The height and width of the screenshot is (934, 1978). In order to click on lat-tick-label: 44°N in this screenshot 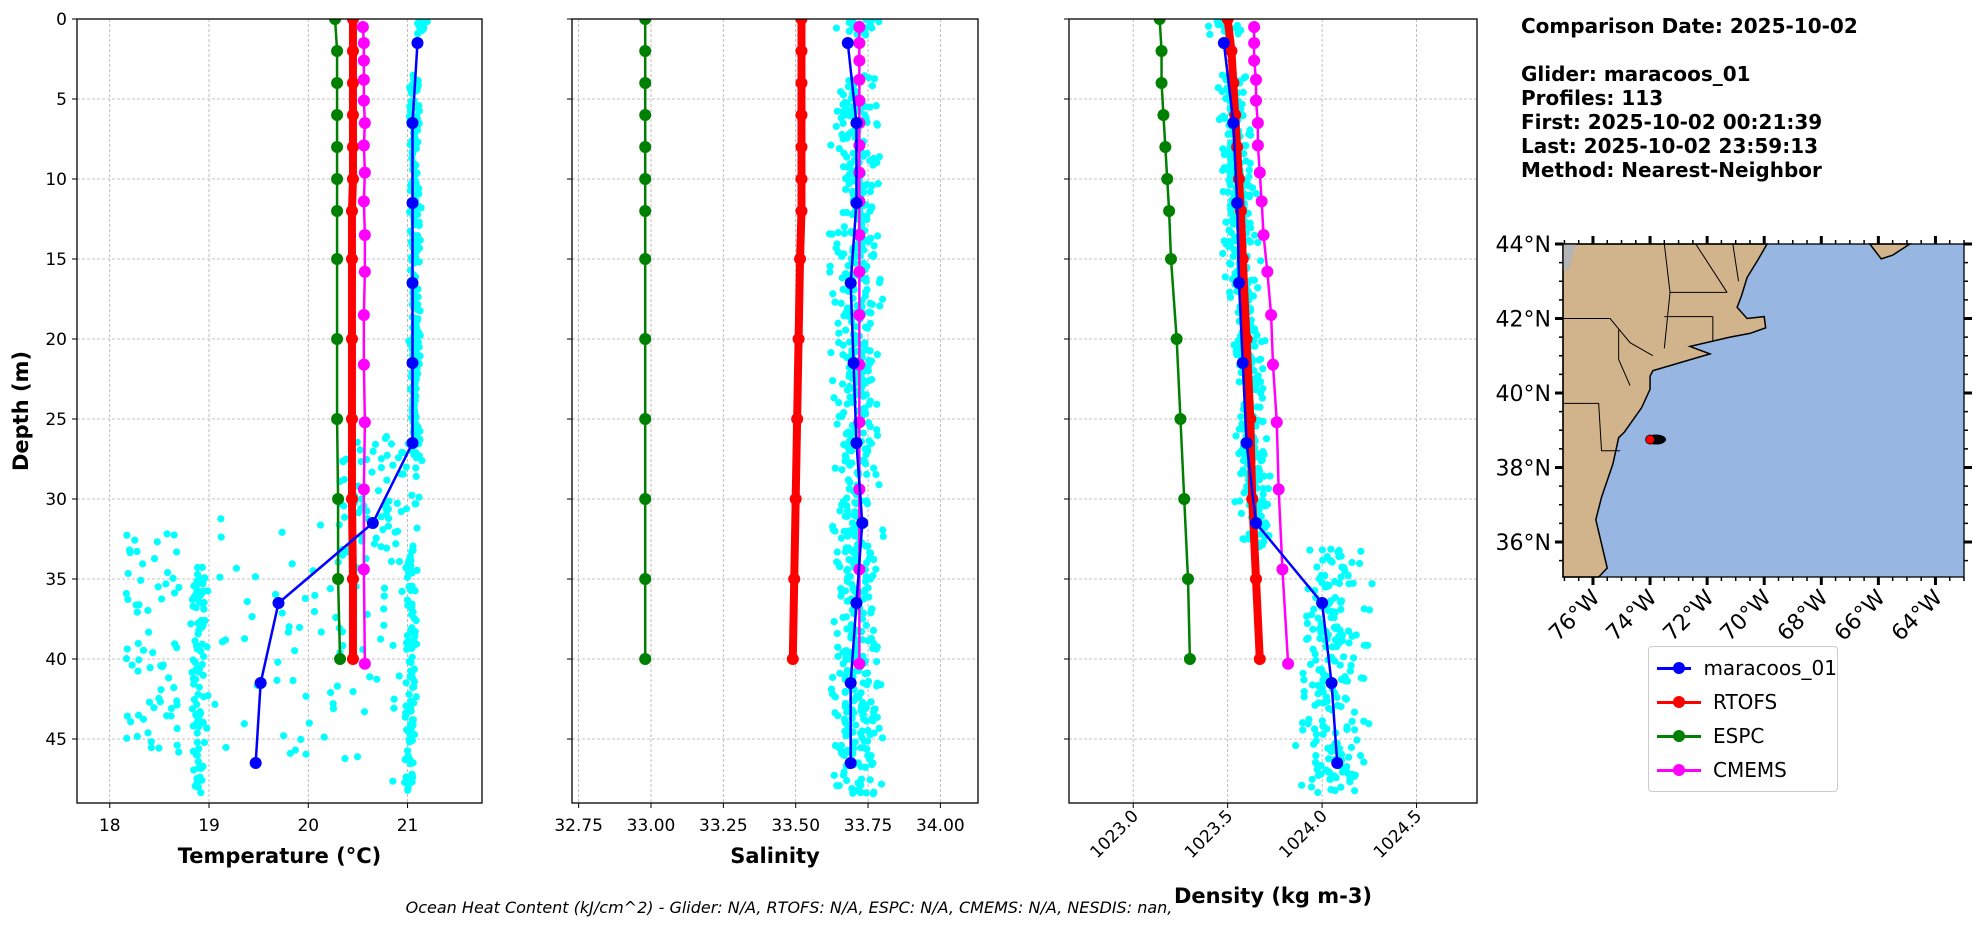, I will do `click(1523, 245)`.